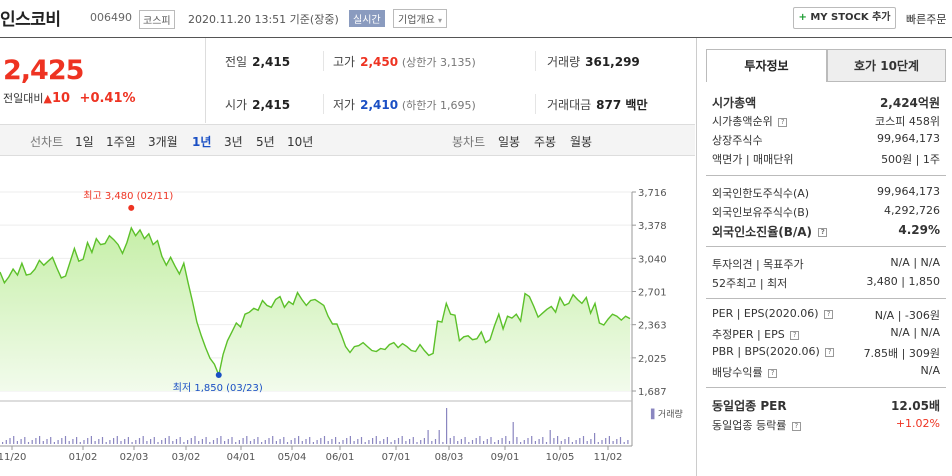 Image resolution: width=952 pixels, height=476 pixels. I want to click on tab-daily: 일봉, so click(509, 142).